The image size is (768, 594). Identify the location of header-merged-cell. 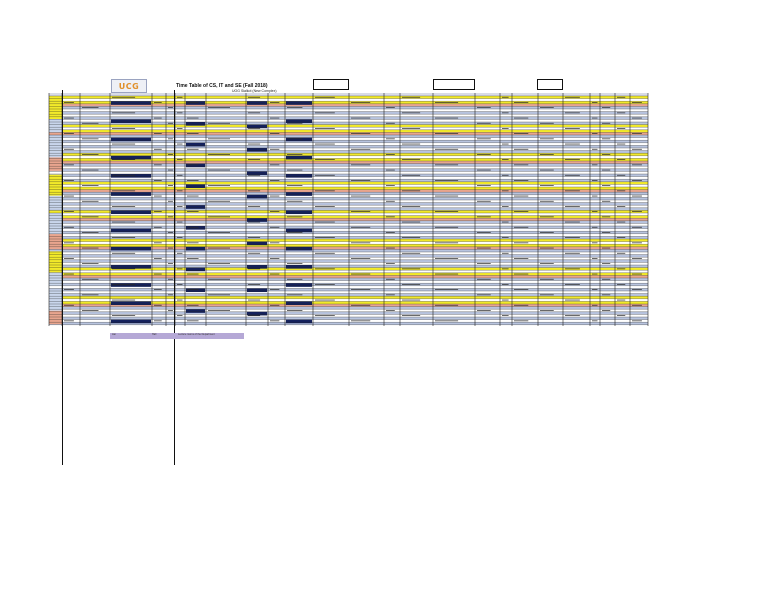
(550, 84).